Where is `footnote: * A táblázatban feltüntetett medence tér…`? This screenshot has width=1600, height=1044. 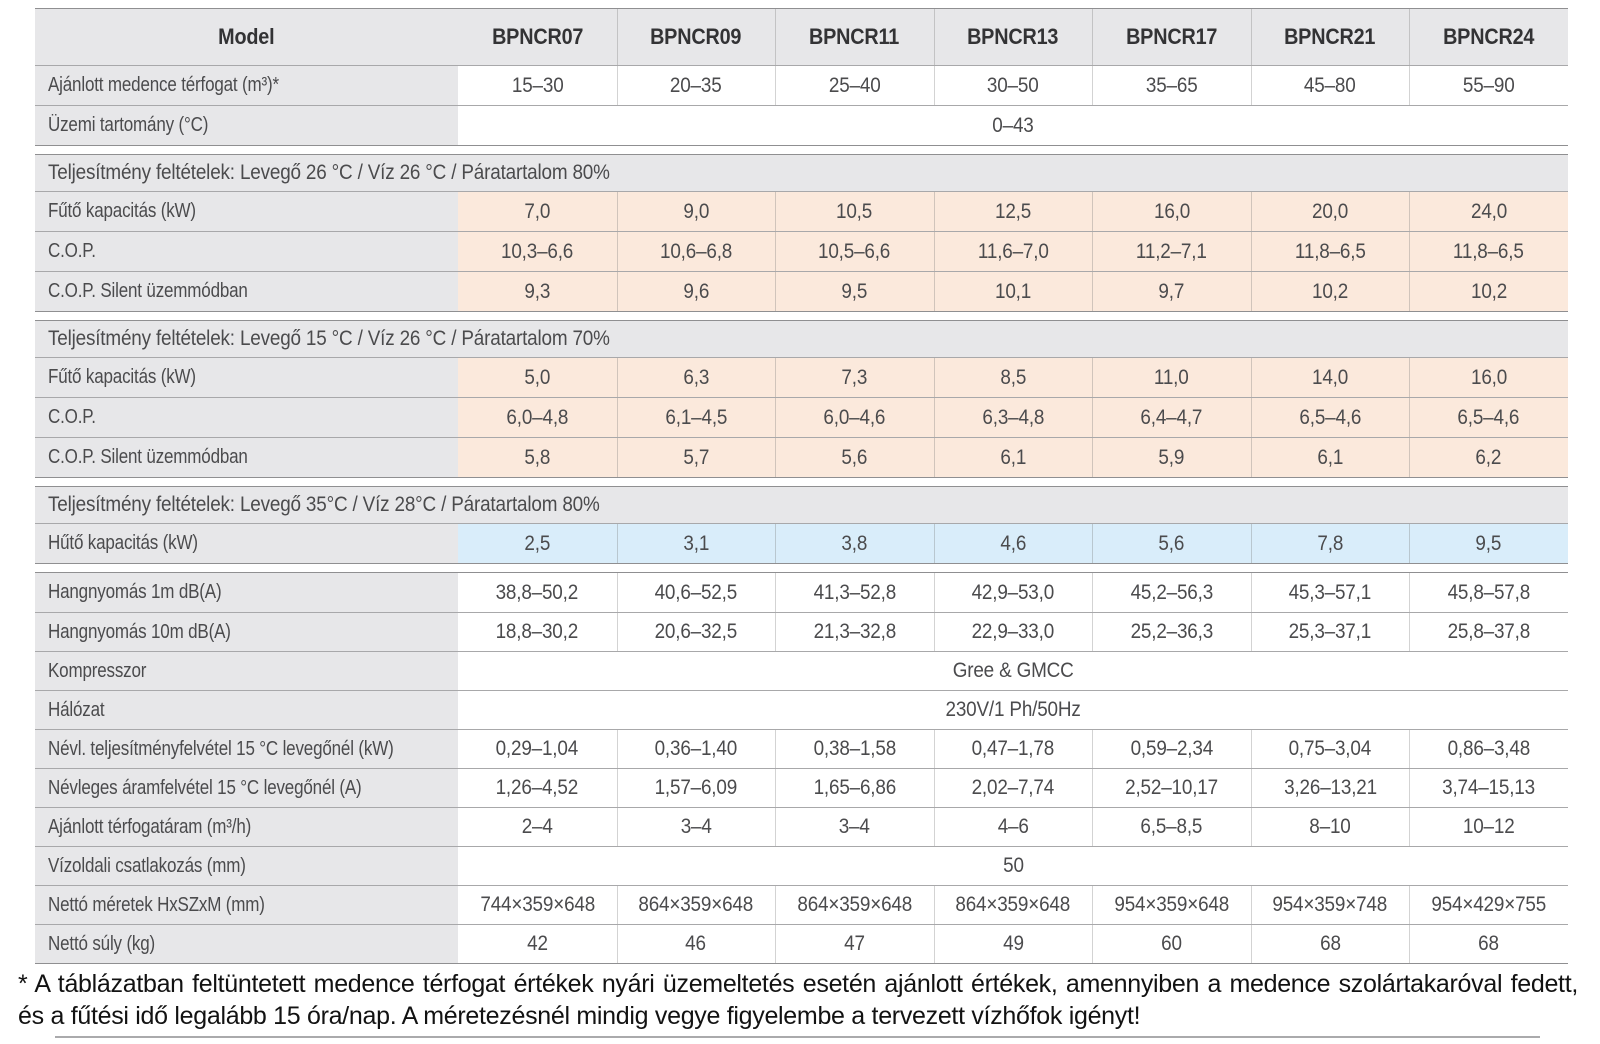 footnote: * A táblázatban feltüntetett medence tér… is located at coordinates (798, 1000).